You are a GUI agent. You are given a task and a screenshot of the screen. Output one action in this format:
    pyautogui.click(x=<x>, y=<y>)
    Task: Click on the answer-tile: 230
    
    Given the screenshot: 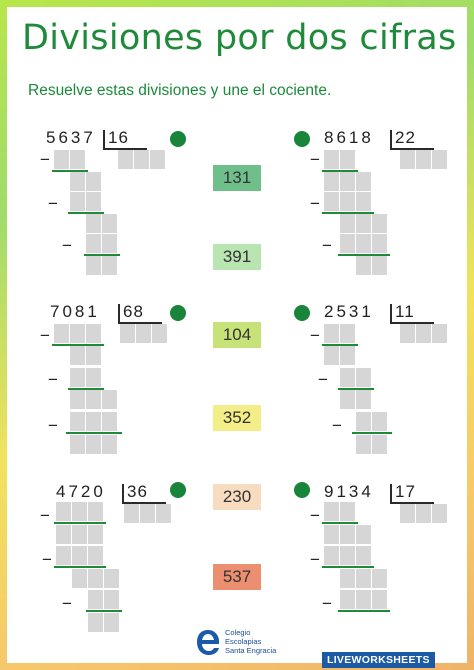 What is the action you would take?
    pyautogui.click(x=237, y=497)
    